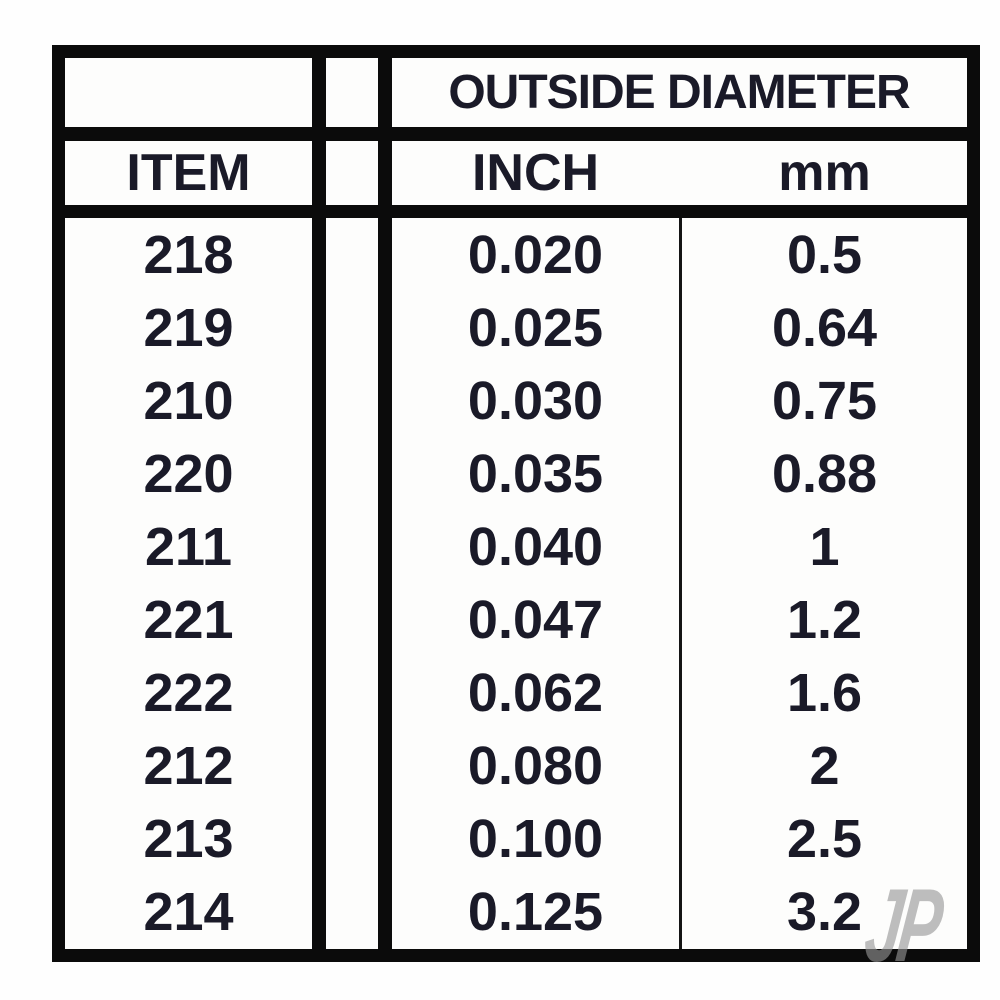  Describe the element at coordinates (824, 327) in the screenshot. I see `mm-cell: 0.64` at that location.